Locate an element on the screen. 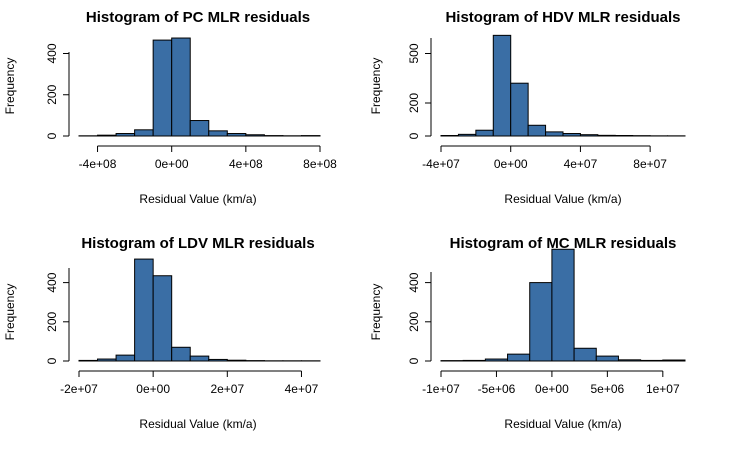  x-tick-label: 4e+08 is located at coordinates (246, 164).